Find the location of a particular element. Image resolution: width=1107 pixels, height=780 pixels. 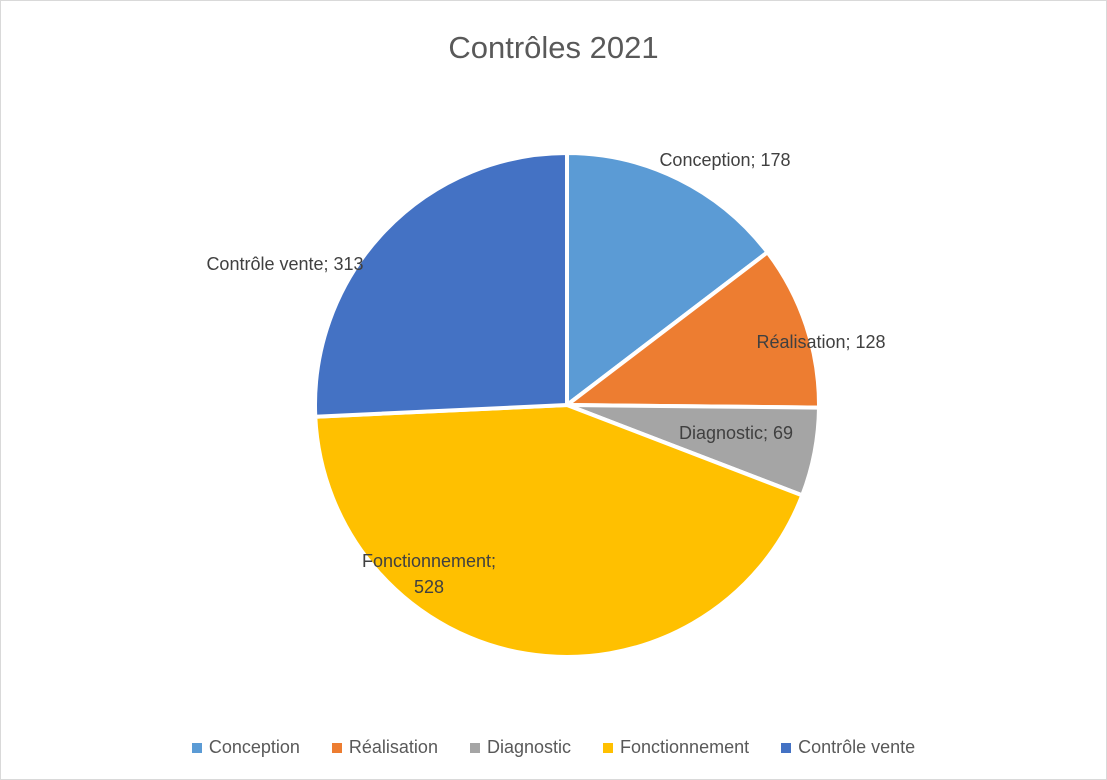

legend-item-diagnostic: Diagnostic is located at coordinates (520, 747).